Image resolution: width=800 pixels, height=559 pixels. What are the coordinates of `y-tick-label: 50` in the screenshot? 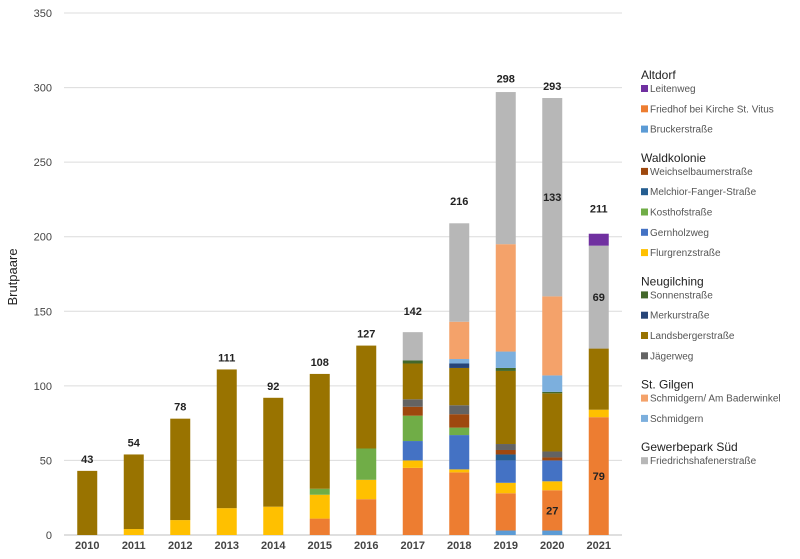 It's located at (46, 461).